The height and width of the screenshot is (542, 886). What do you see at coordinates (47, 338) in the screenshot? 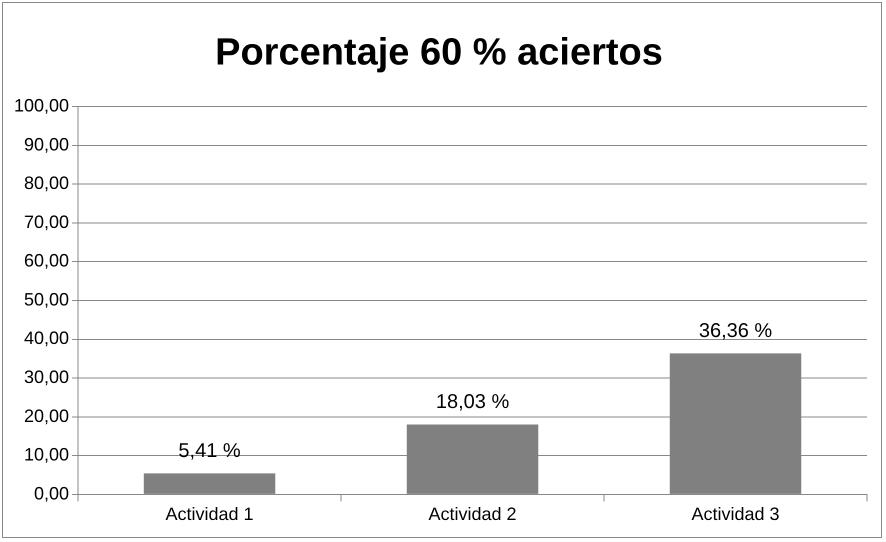
I see `y-tick-label: 40,00` at bounding box center [47, 338].